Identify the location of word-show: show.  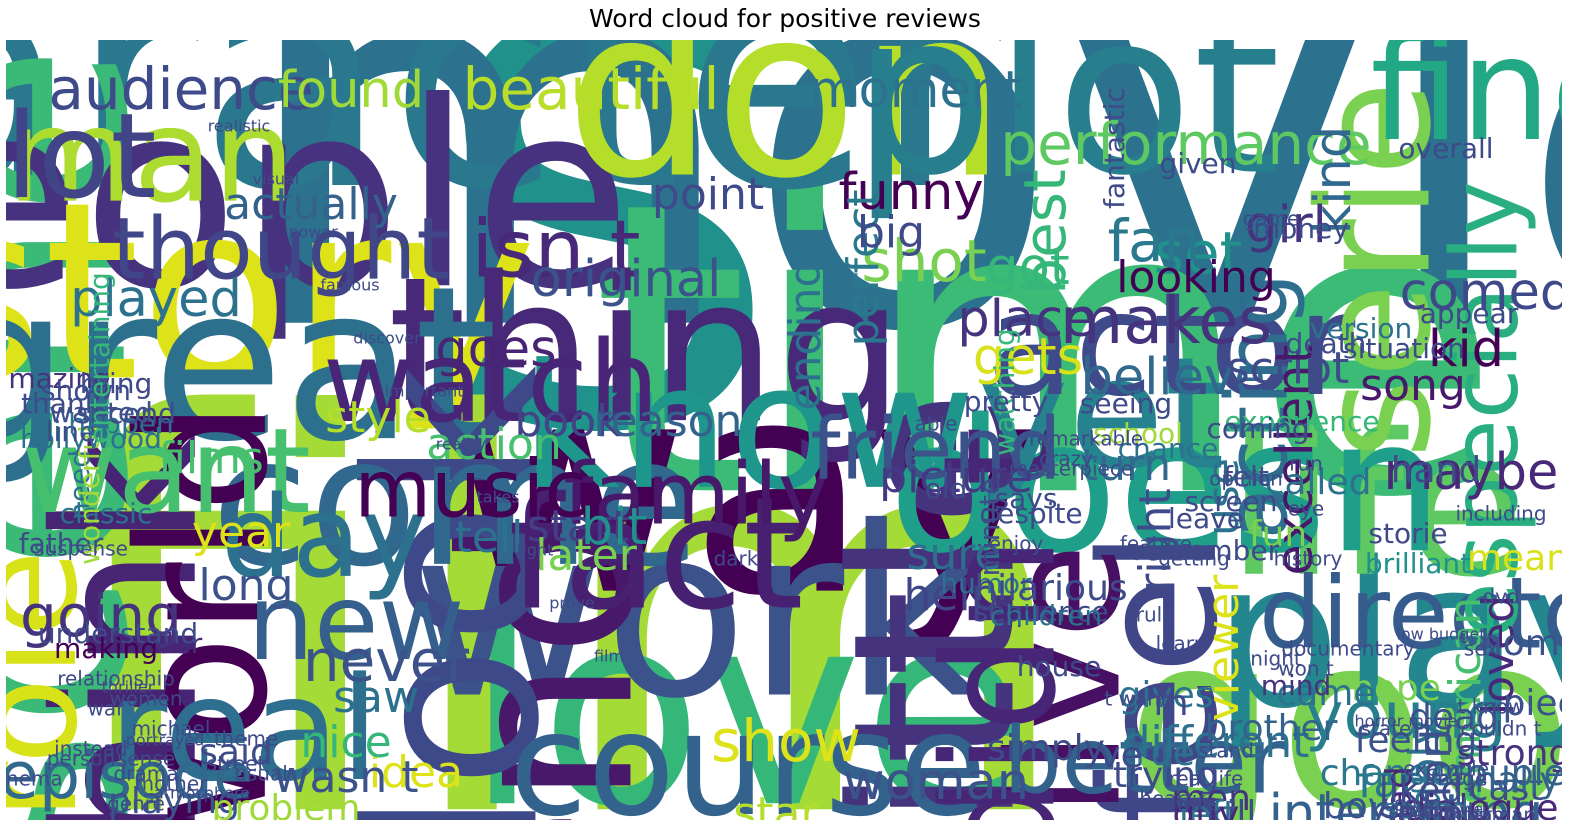
(786, 741).